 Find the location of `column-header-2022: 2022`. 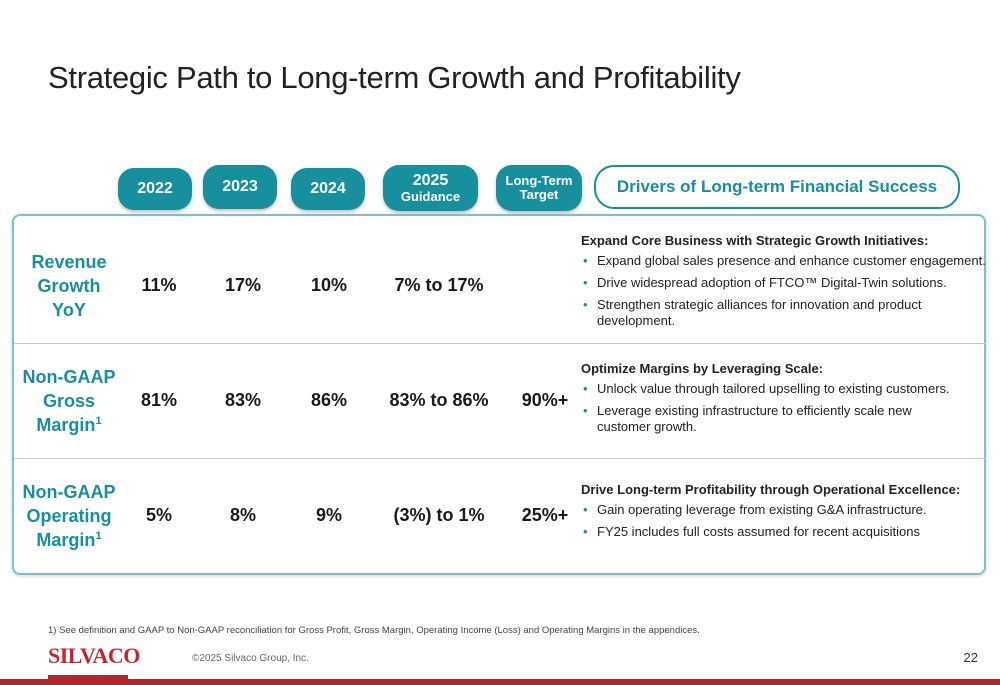

column-header-2022: 2022 is located at coordinates (155, 189).